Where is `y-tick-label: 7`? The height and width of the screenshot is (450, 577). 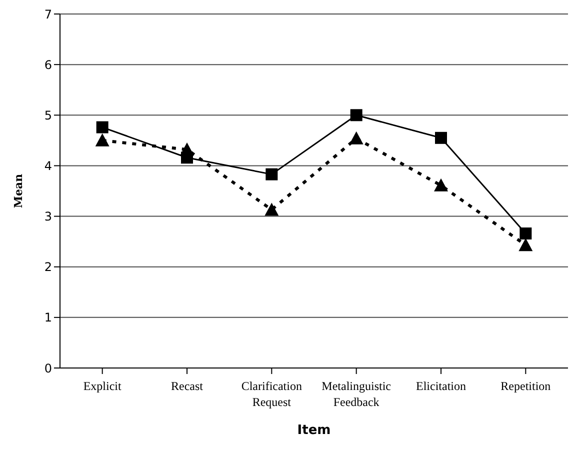
y-tick-label: 7 is located at coordinates (48, 14).